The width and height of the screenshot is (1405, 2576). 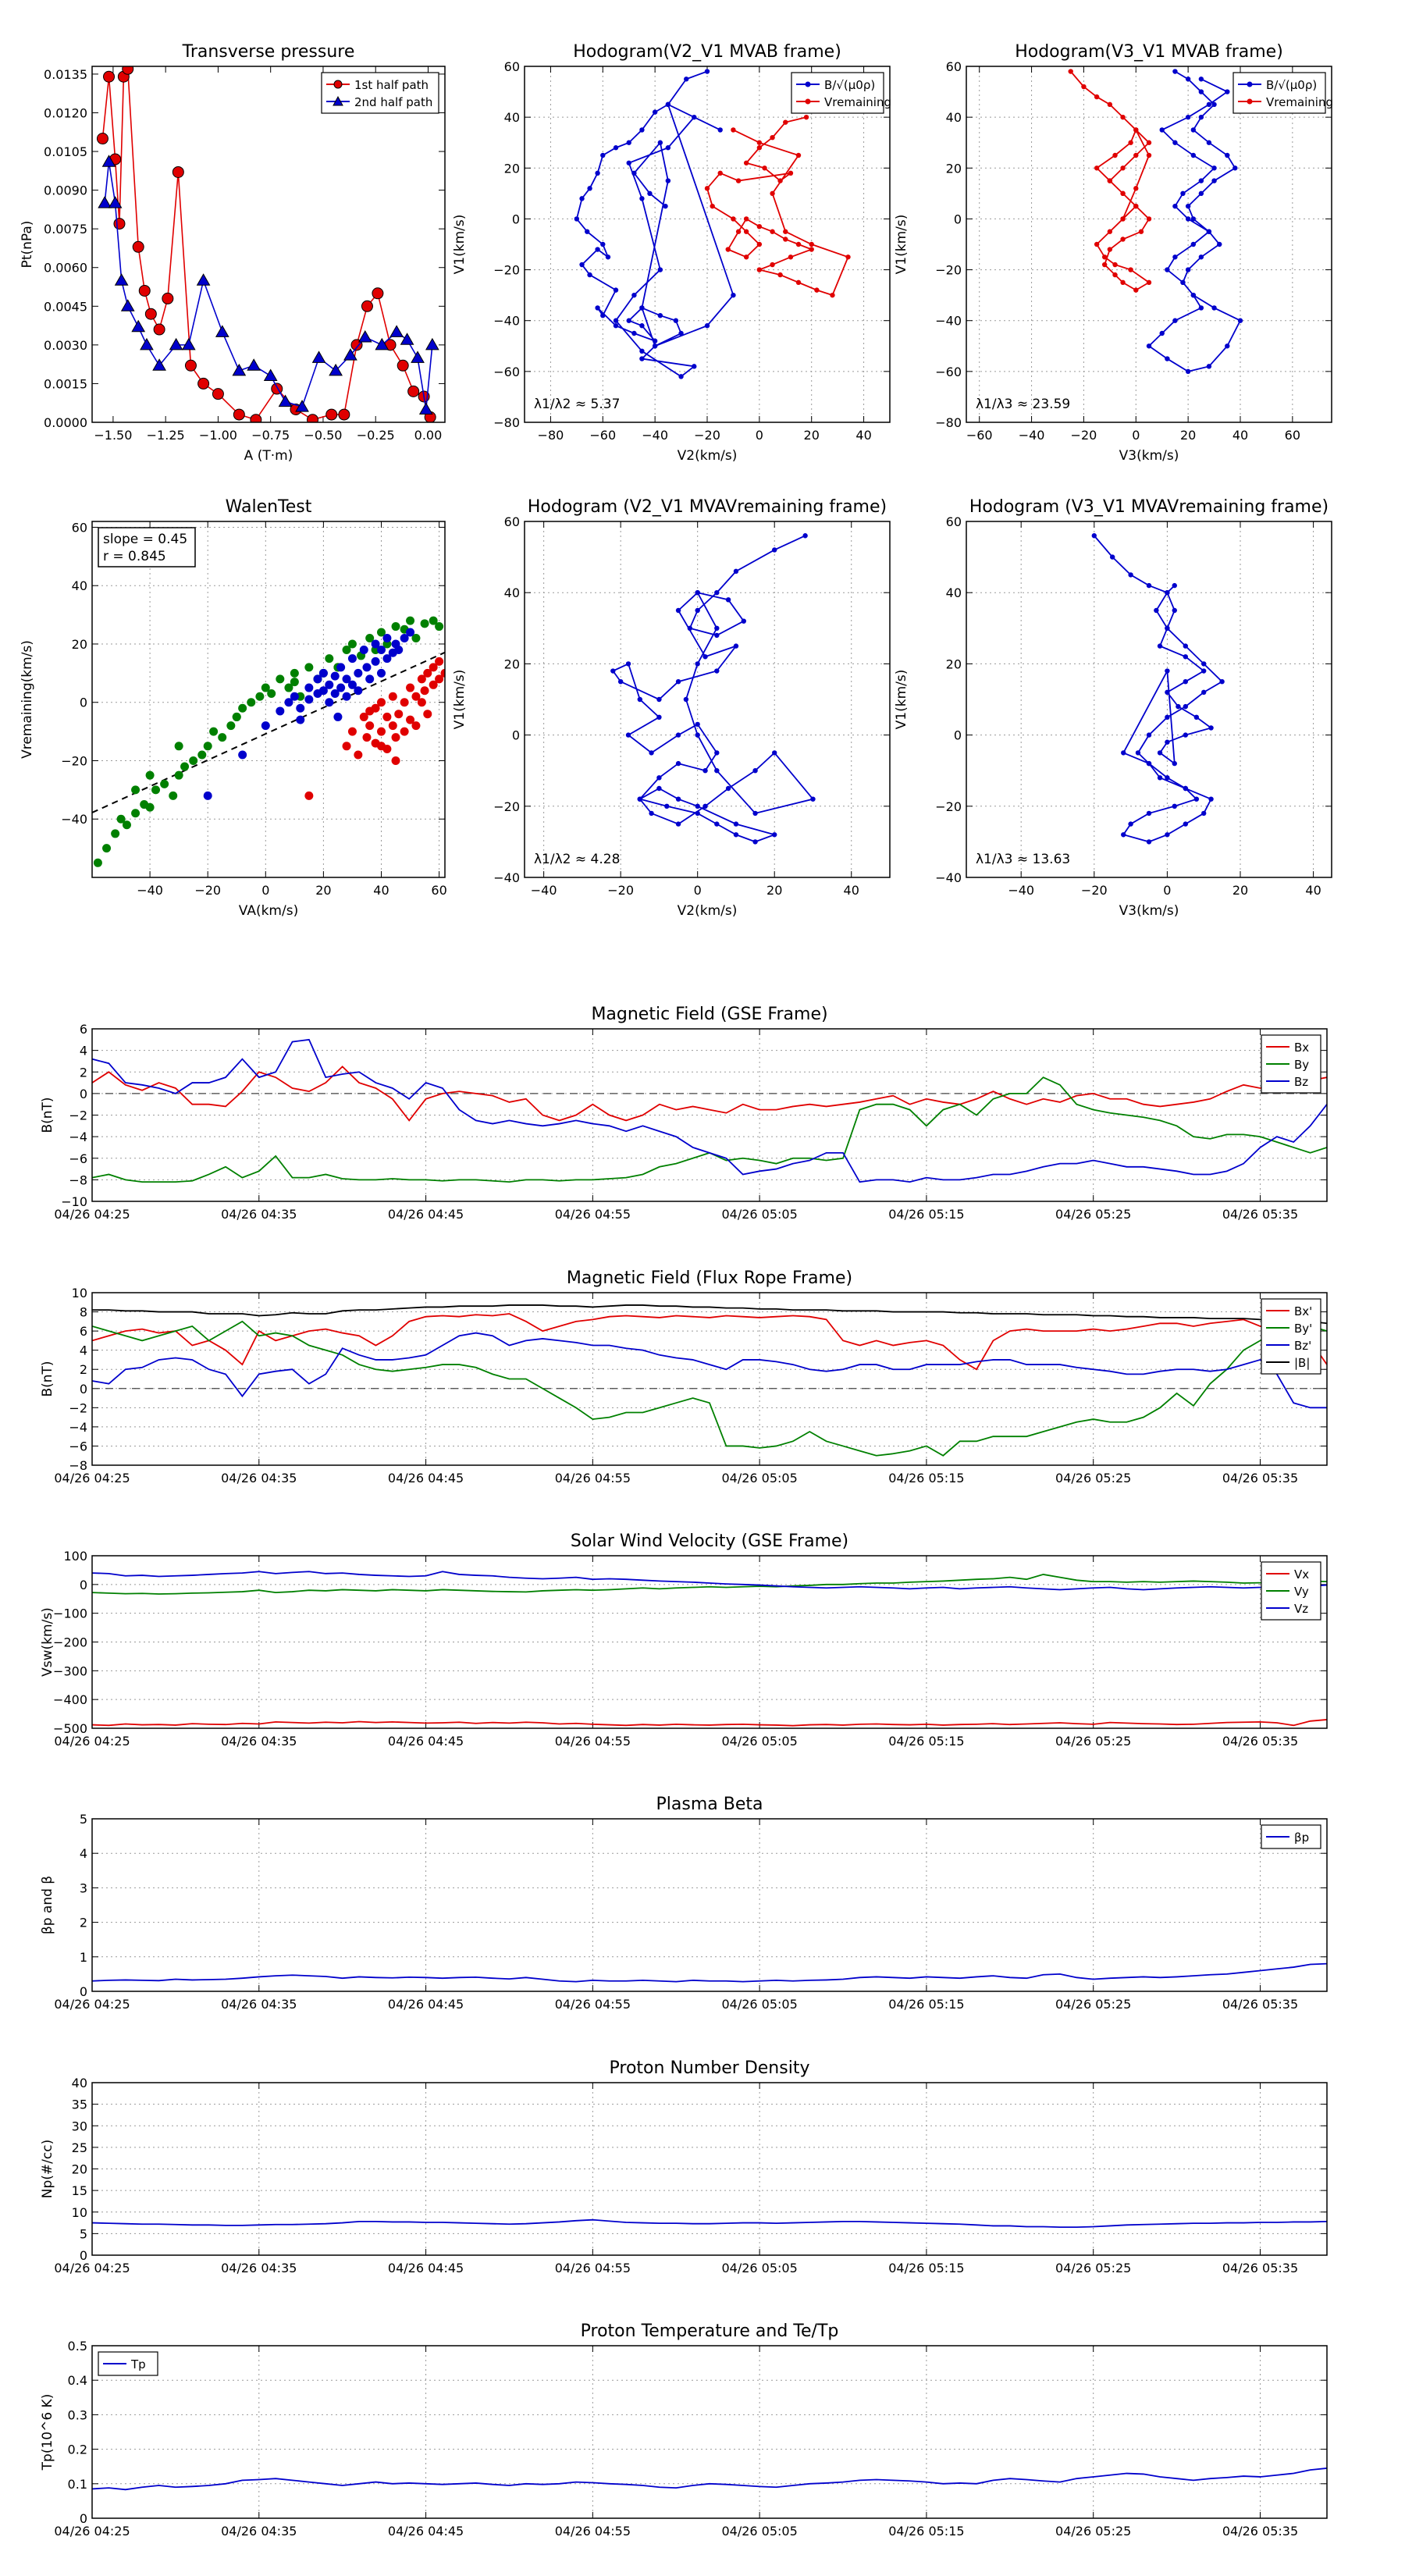 What do you see at coordinates (47, 1905) in the screenshot?
I see `y-axis-label: βp and β` at bounding box center [47, 1905].